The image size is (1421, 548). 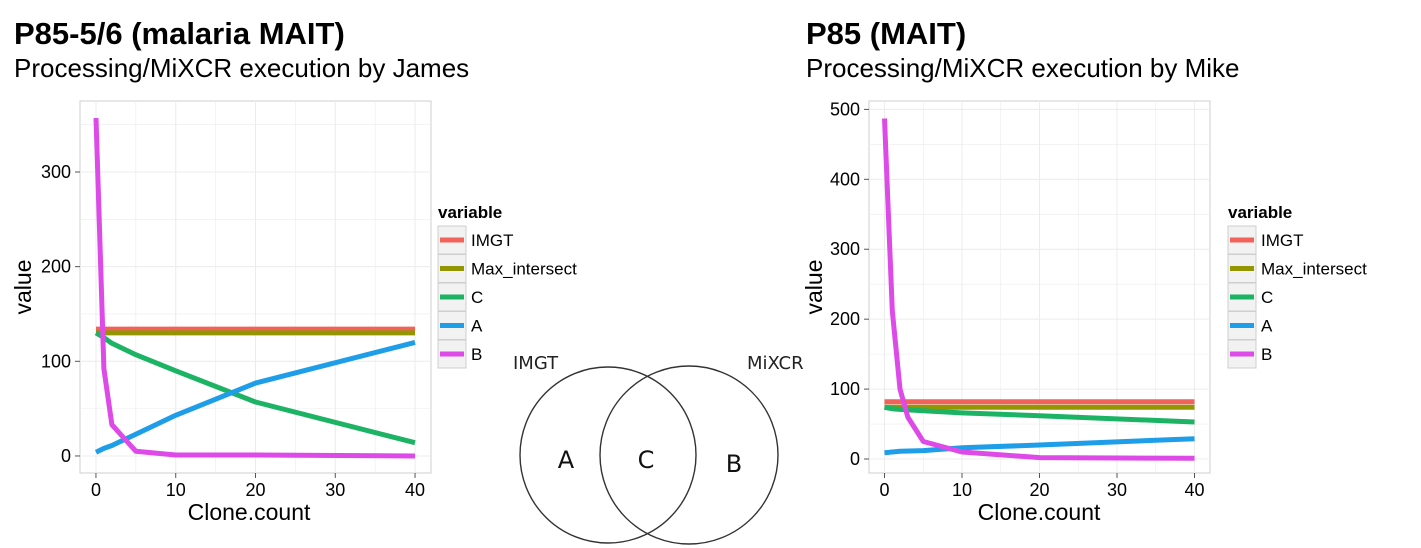 What do you see at coordinates (1314, 269) in the screenshot?
I see `chart-right-legend-label: Max_intersect` at bounding box center [1314, 269].